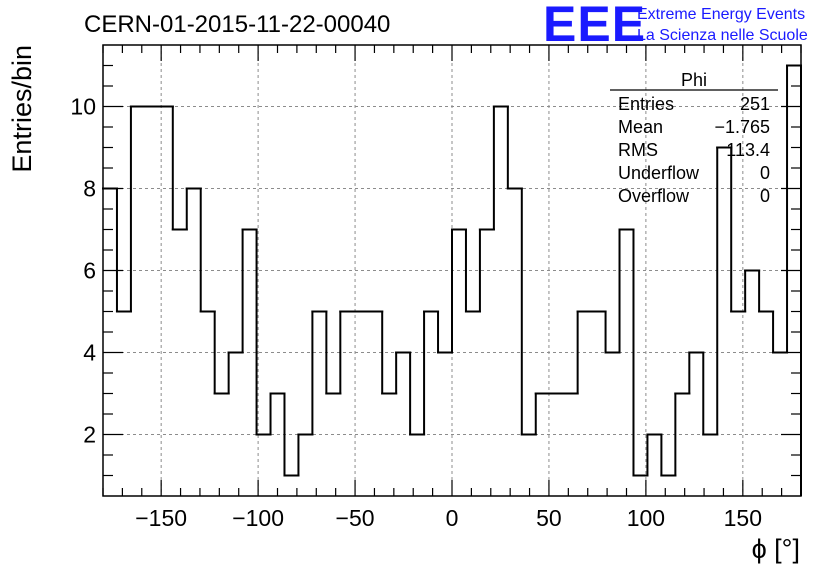  I want to click on x-tick-label: 50, so click(549, 518).